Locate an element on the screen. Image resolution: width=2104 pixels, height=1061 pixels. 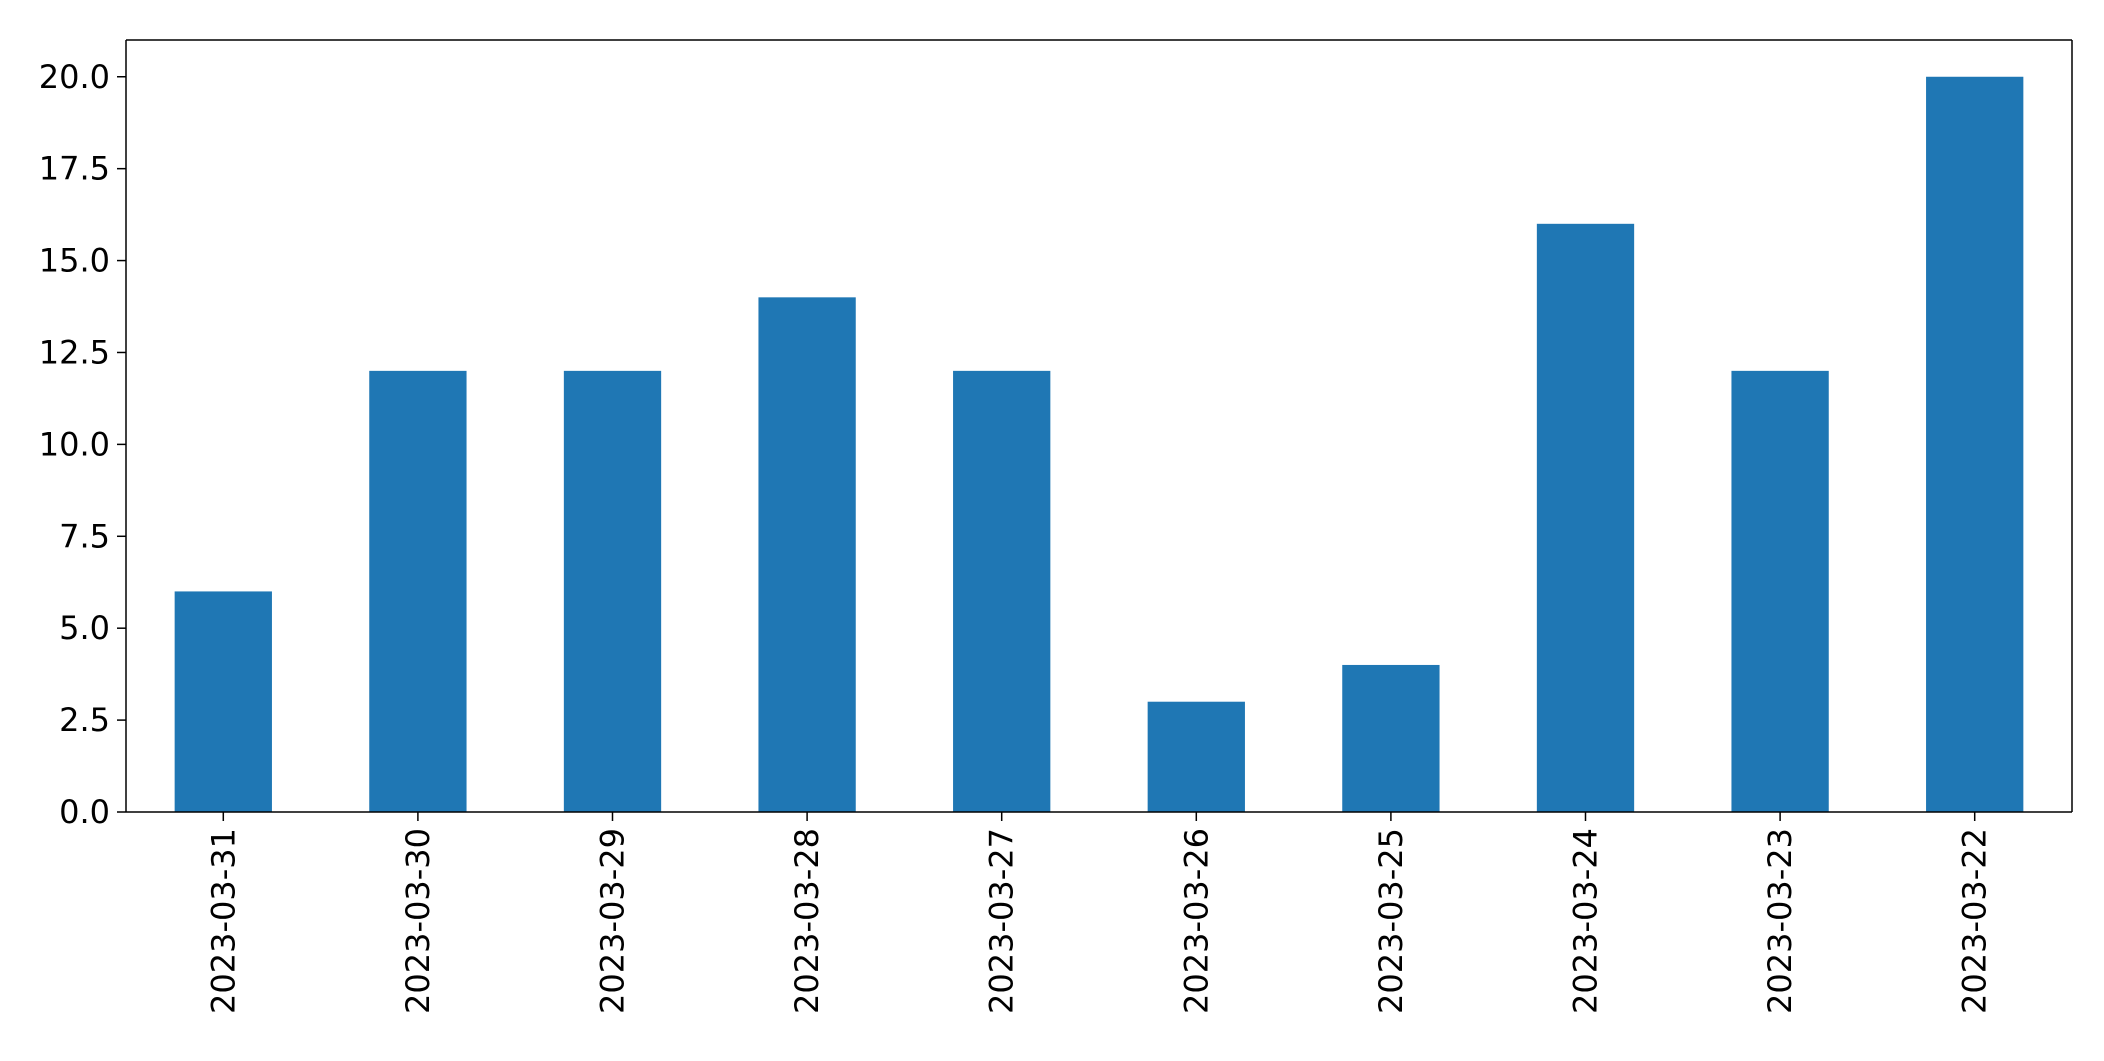
x-tick-label: 2023-03-26 is located at coordinates (1196, 921).